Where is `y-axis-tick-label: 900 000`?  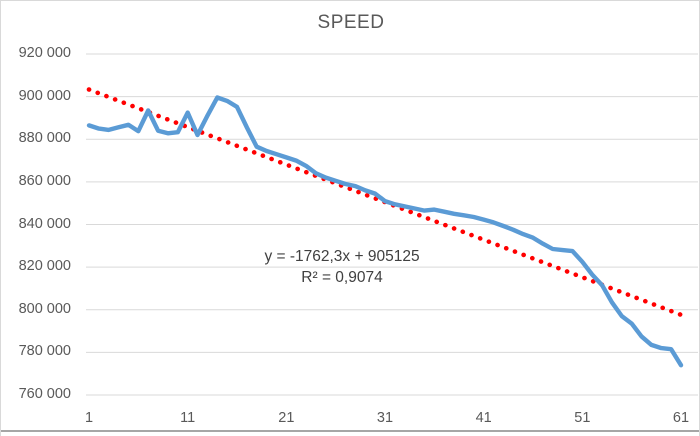 y-axis-tick-label: 900 000 is located at coordinates (44, 95).